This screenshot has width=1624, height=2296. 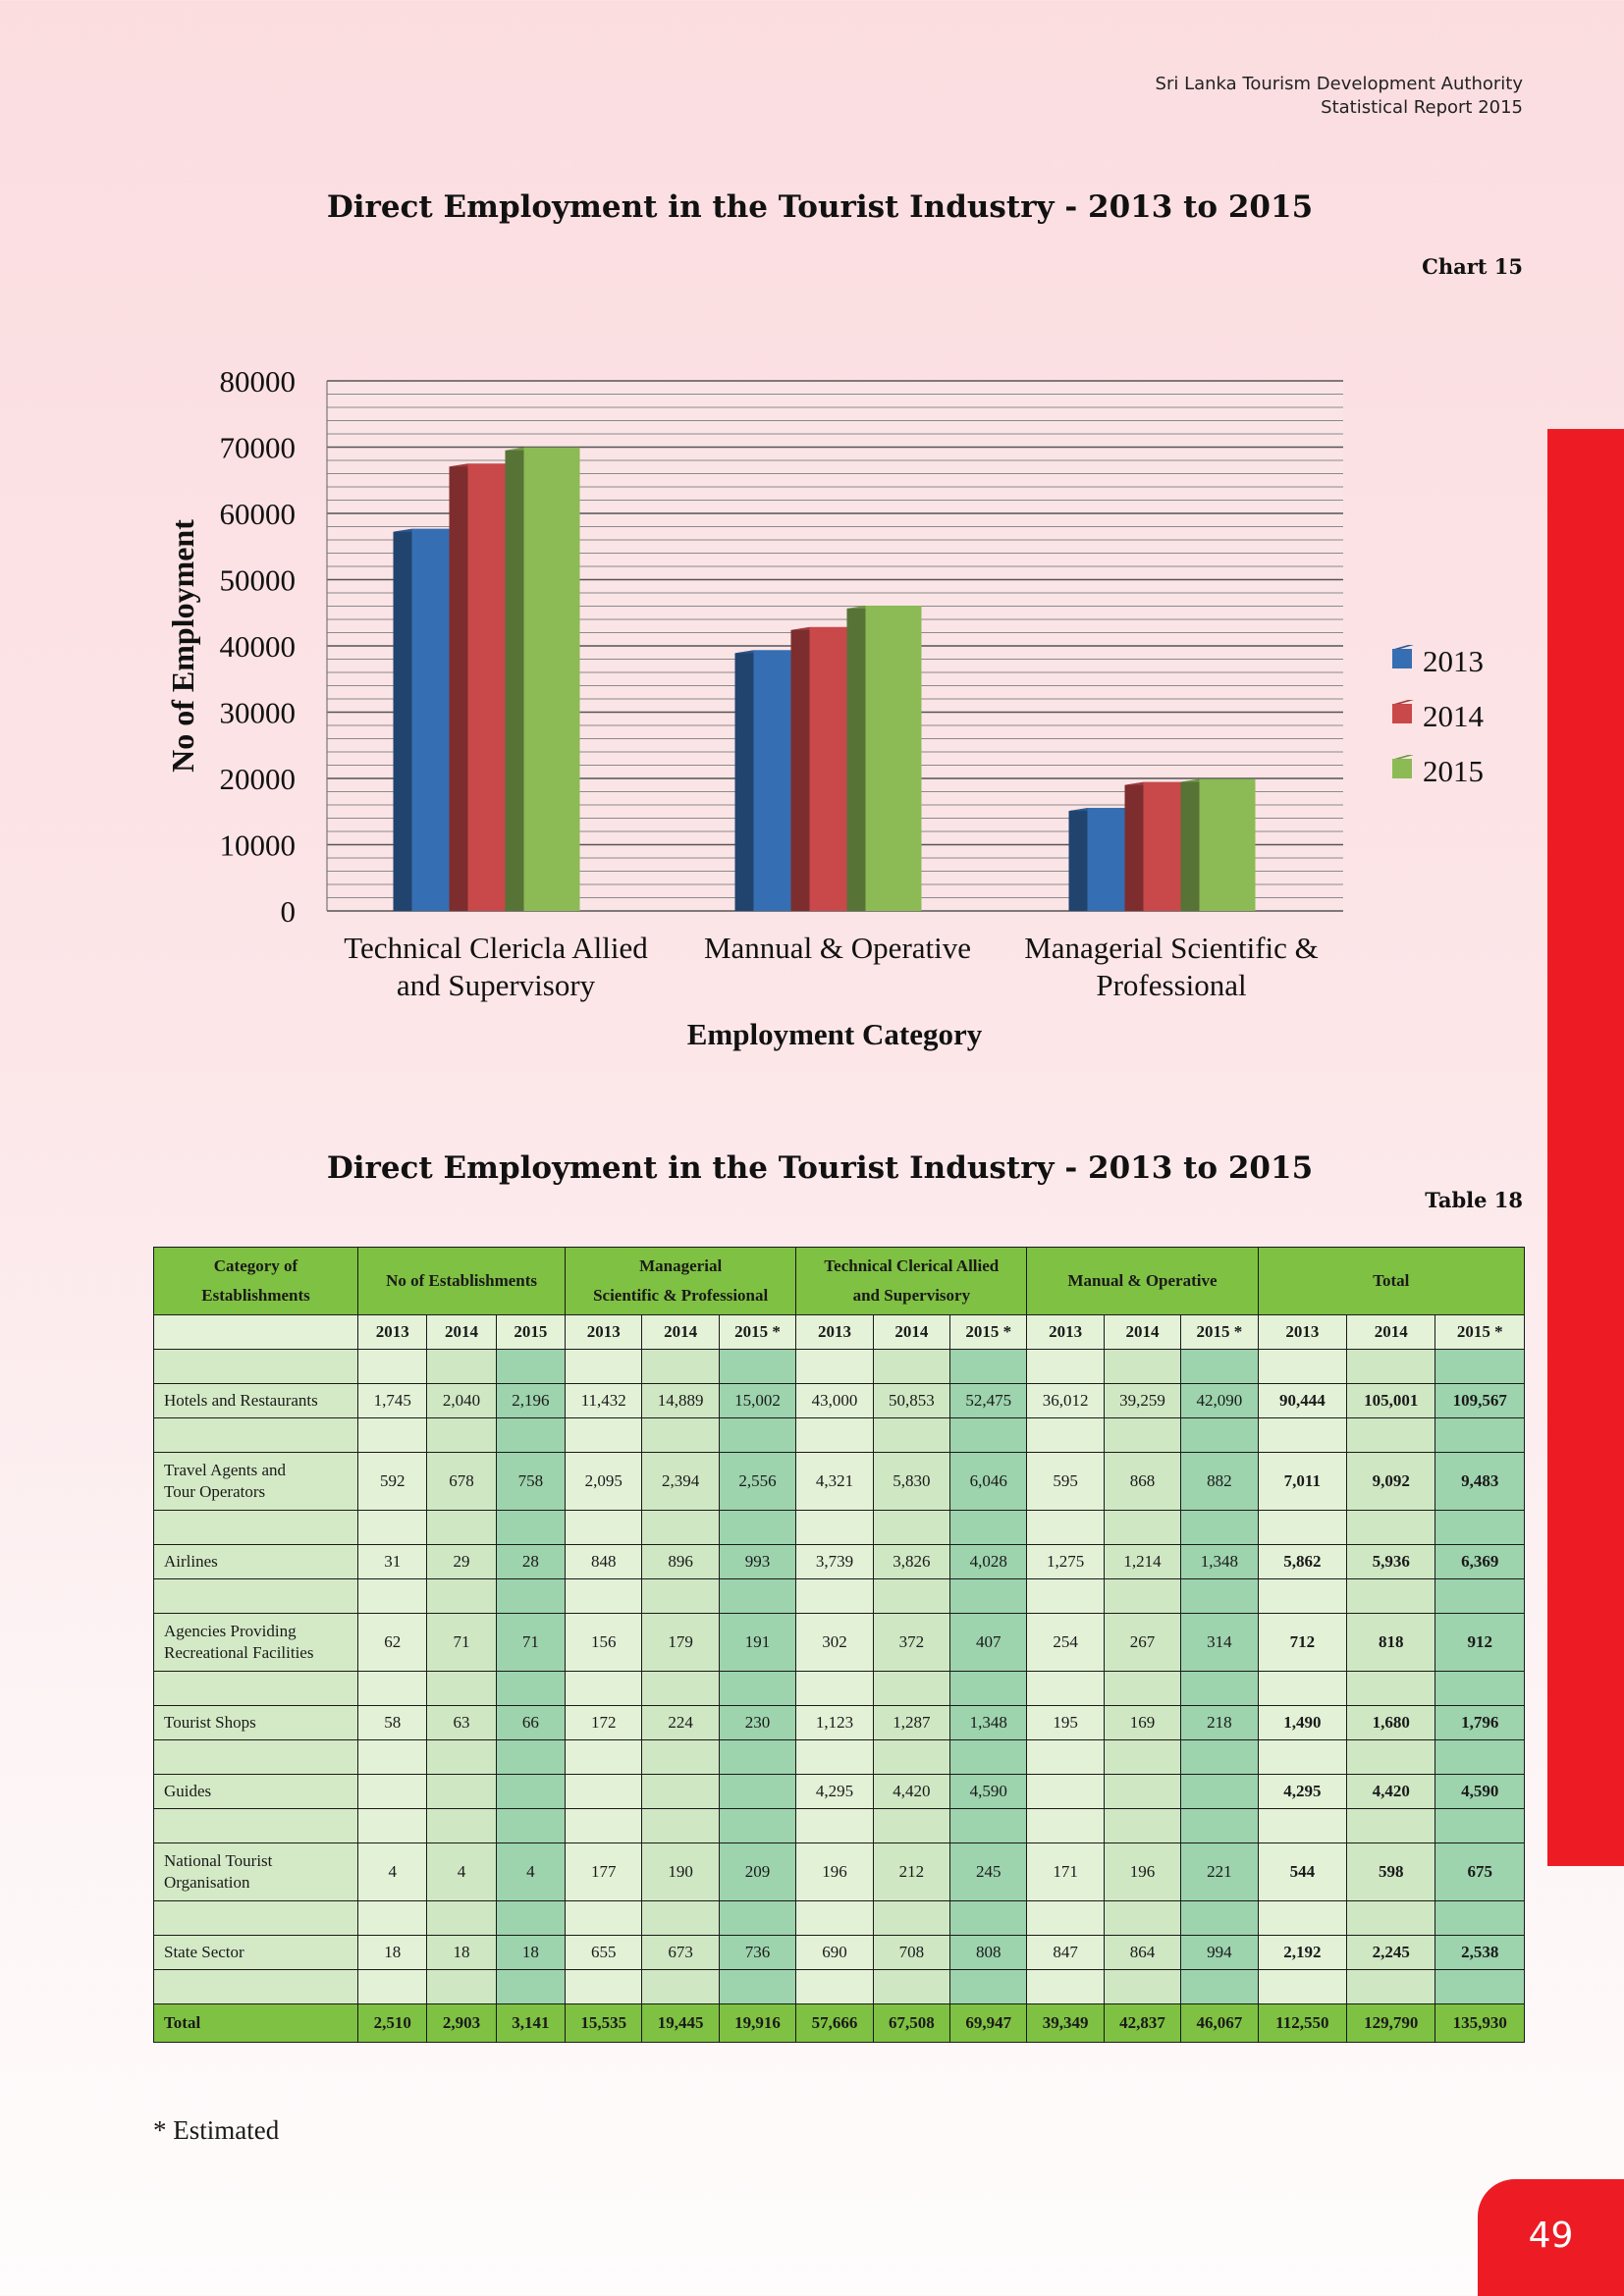 I want to click on total-value-cell: 112,550, so click(x=1302, y=2023).